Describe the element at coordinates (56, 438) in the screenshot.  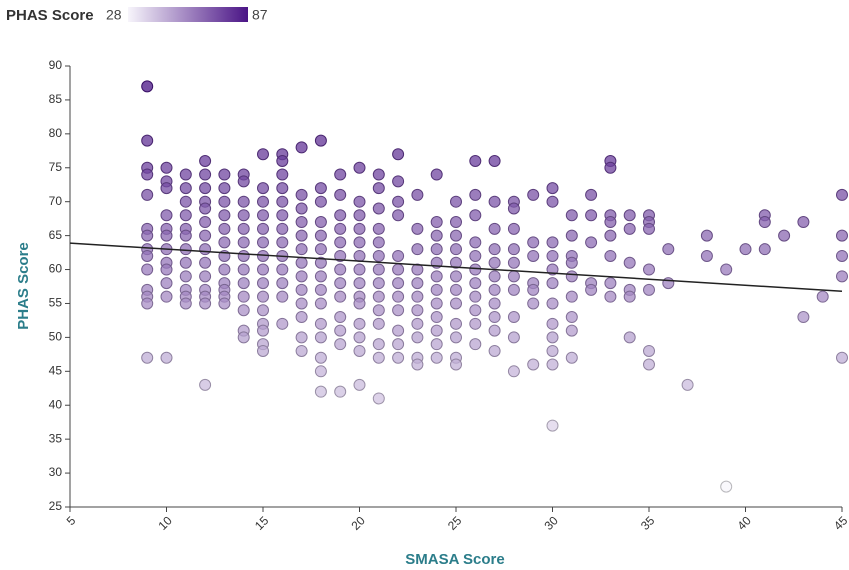
I see `y-tick-label: 35` at that location.